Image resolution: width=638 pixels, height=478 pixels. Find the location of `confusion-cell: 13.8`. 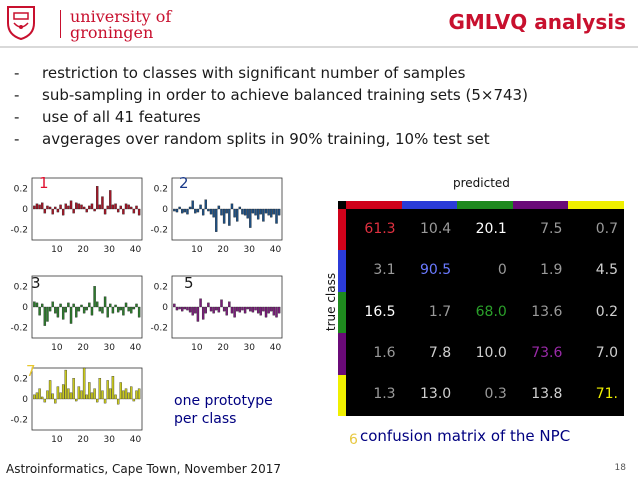

confusion-cell: 13.8 is located at coordinates (547, 394).